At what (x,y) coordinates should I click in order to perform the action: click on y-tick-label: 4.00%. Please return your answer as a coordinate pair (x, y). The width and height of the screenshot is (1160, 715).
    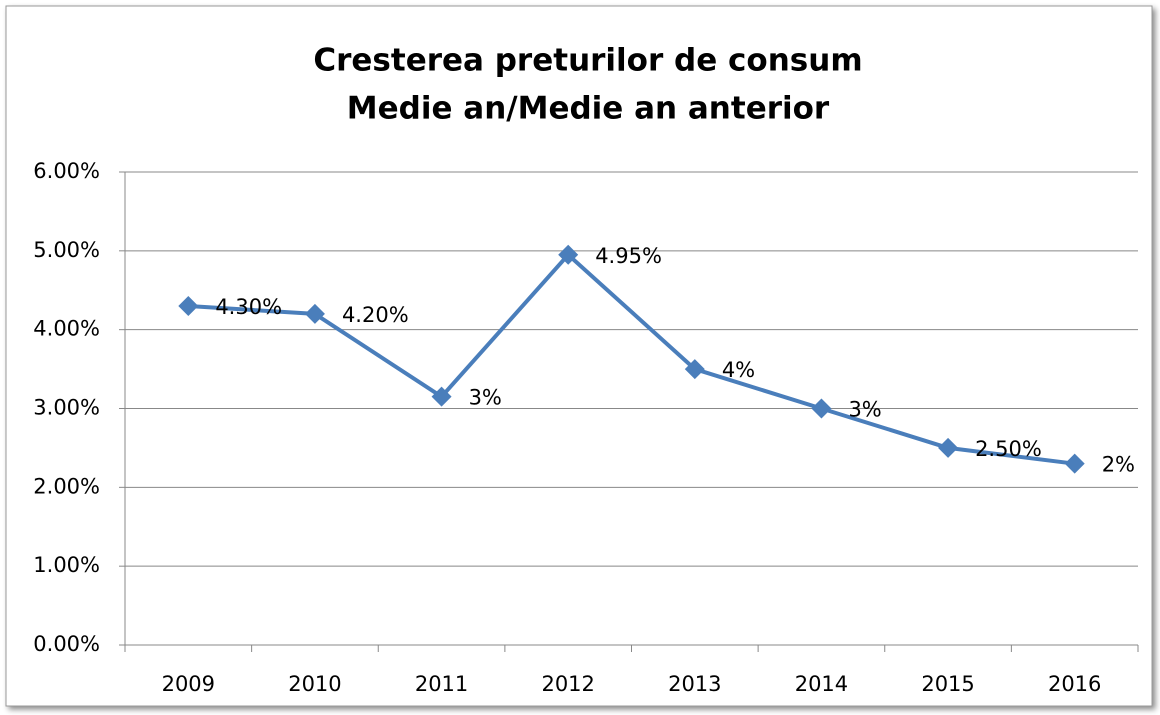
    Looking at the image, I should click on (66, 329).